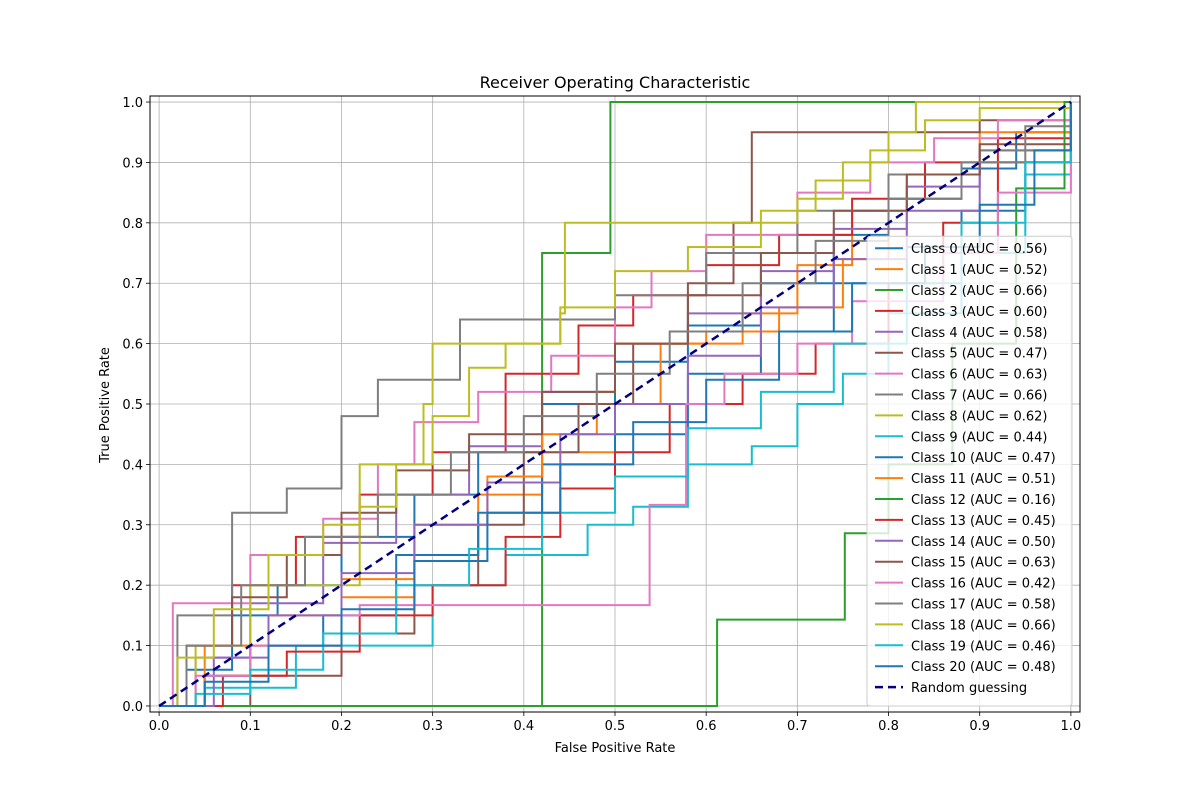 The height and width of the screenshot is (800, 1200). Describe the element at coordinates (983, 458) in the screenshot. I see `legend-label: Class 10 (AUC = 0.47)` at that location.